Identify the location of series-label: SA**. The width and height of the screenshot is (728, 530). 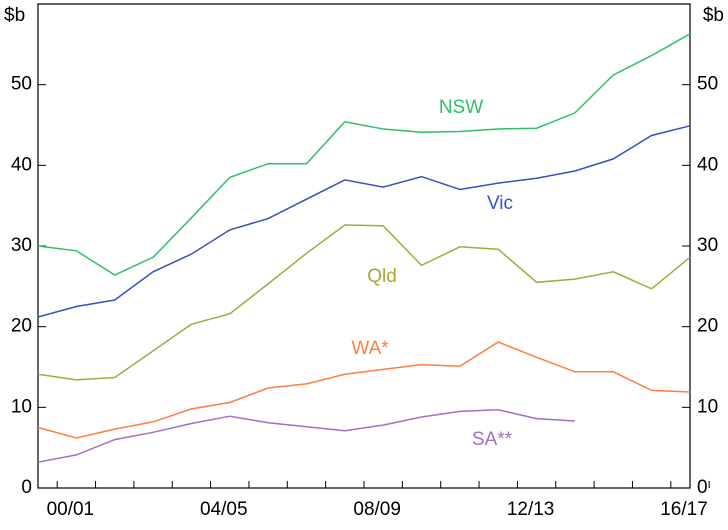
(492, 439).